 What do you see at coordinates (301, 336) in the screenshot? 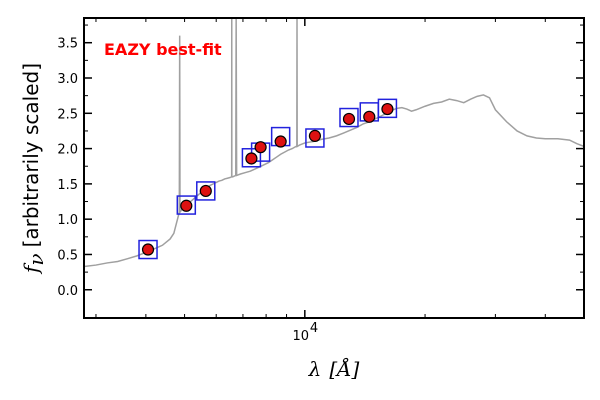
I see `x-tick-label: 10` at bounding box center [301, 336].